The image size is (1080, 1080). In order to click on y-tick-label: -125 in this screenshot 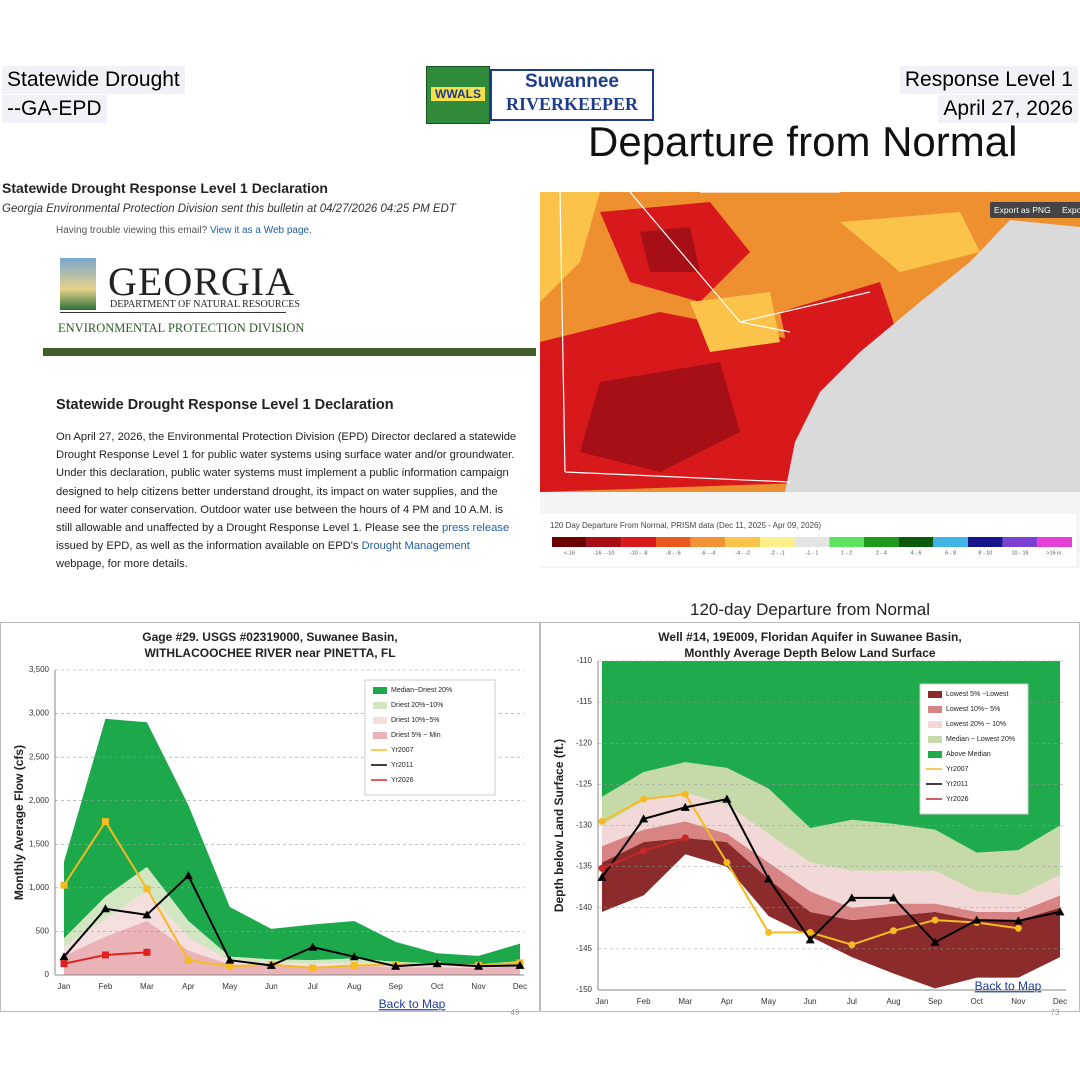, I will do `click(584, 783)`.